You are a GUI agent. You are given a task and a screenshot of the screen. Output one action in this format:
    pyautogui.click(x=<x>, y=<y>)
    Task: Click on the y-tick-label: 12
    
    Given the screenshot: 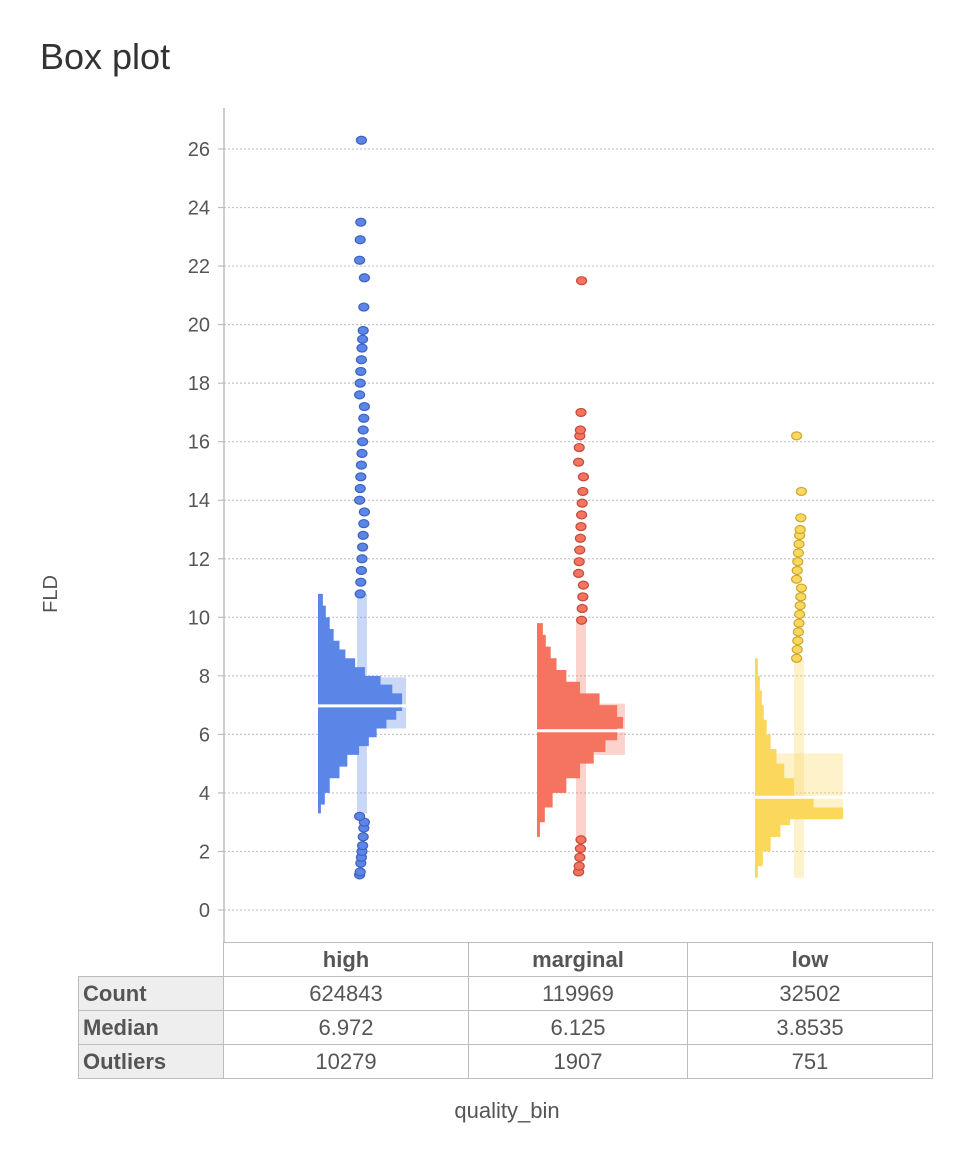 What is the action you would take?
    pyautogui.click(x=199, y=560)
    